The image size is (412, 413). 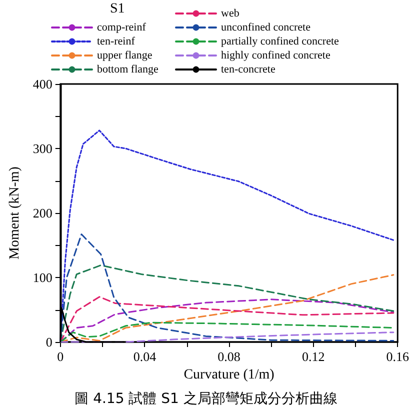 What do you see at coordinates (230, 14) in the screenshot?
I see `legend-label: web` at bounding box center [230, 14].